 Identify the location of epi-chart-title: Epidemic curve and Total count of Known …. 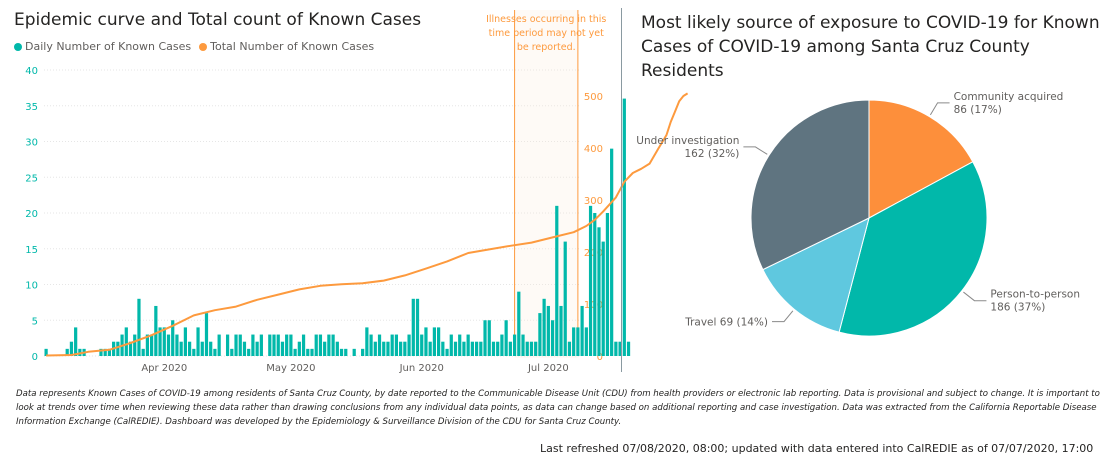
(218, 20).